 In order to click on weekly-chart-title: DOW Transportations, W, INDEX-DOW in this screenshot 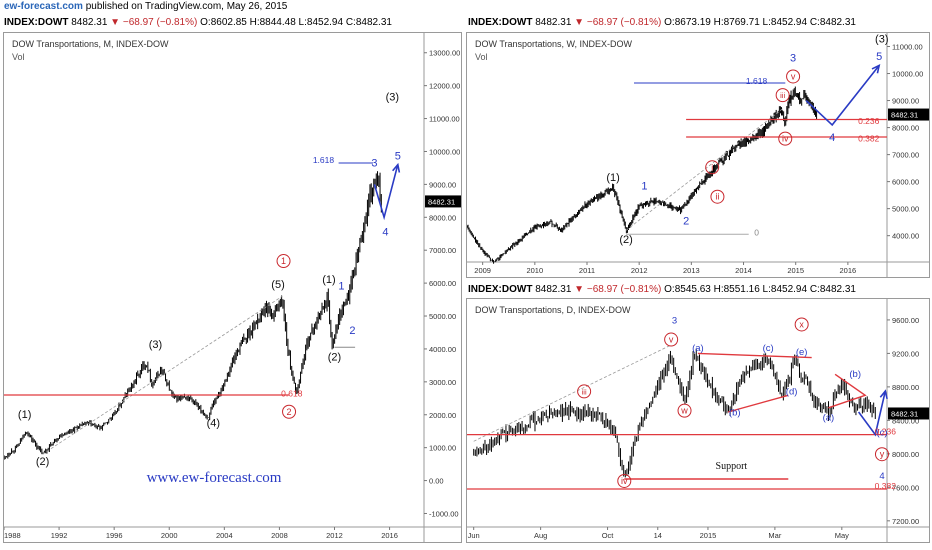, I will do `click(554, 44)`.